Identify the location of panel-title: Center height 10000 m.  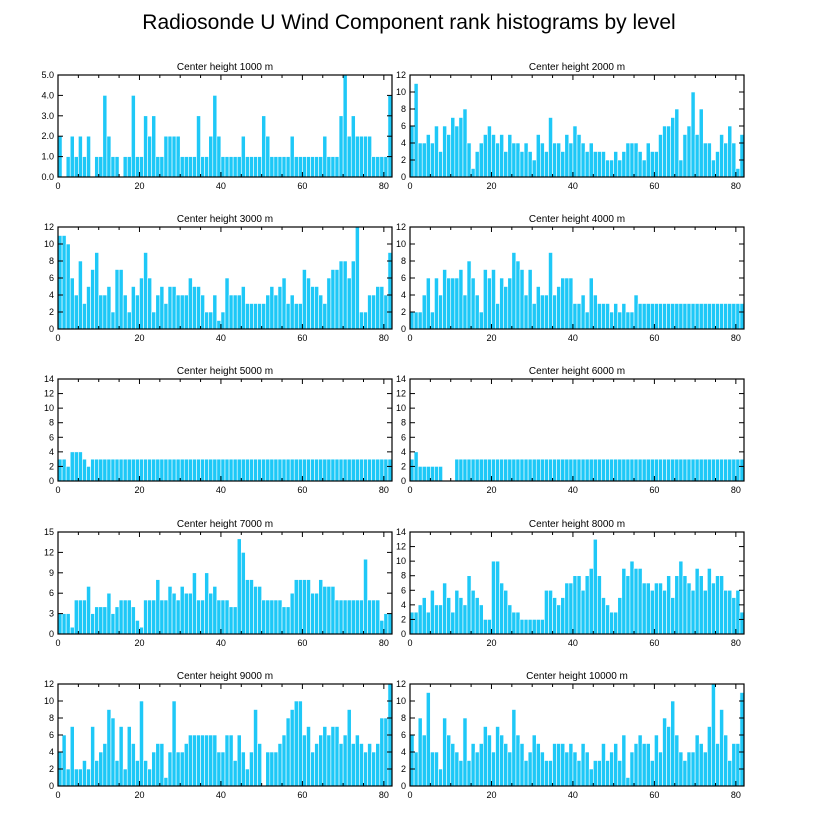
(577, 676).